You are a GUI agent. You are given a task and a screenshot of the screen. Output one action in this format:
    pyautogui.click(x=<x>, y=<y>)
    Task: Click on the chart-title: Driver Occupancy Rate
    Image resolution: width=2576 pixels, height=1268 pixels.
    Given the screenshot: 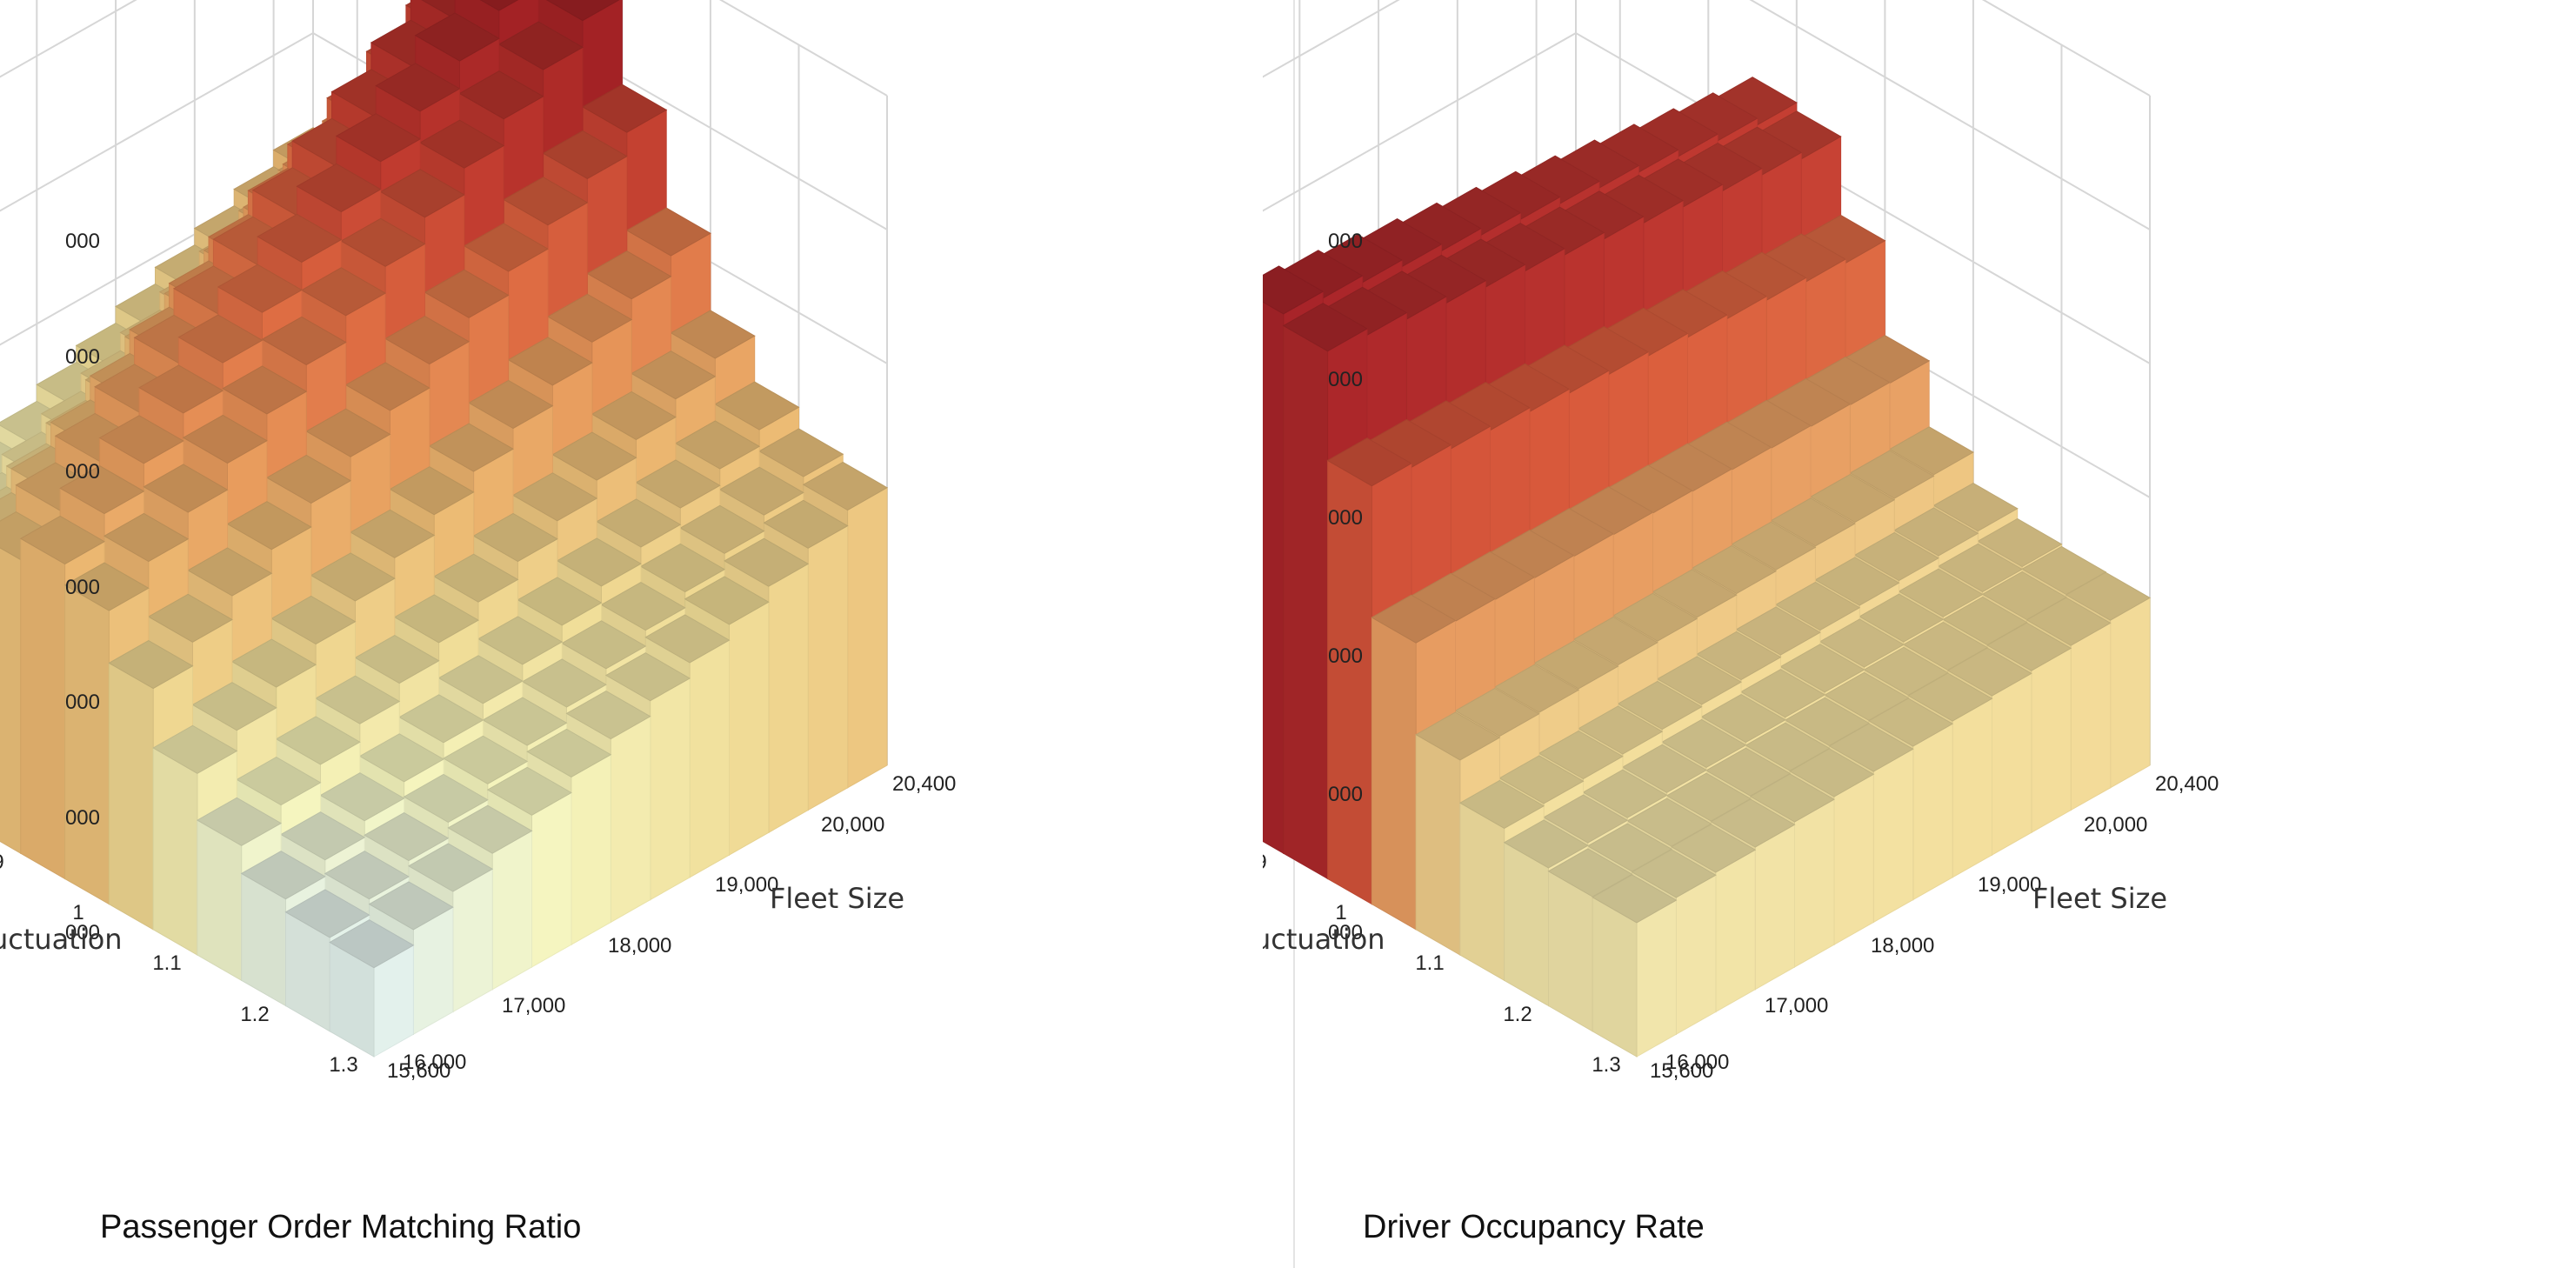 What is the action you would take?
    pyautogui.click(x=1534, y=1227)
    